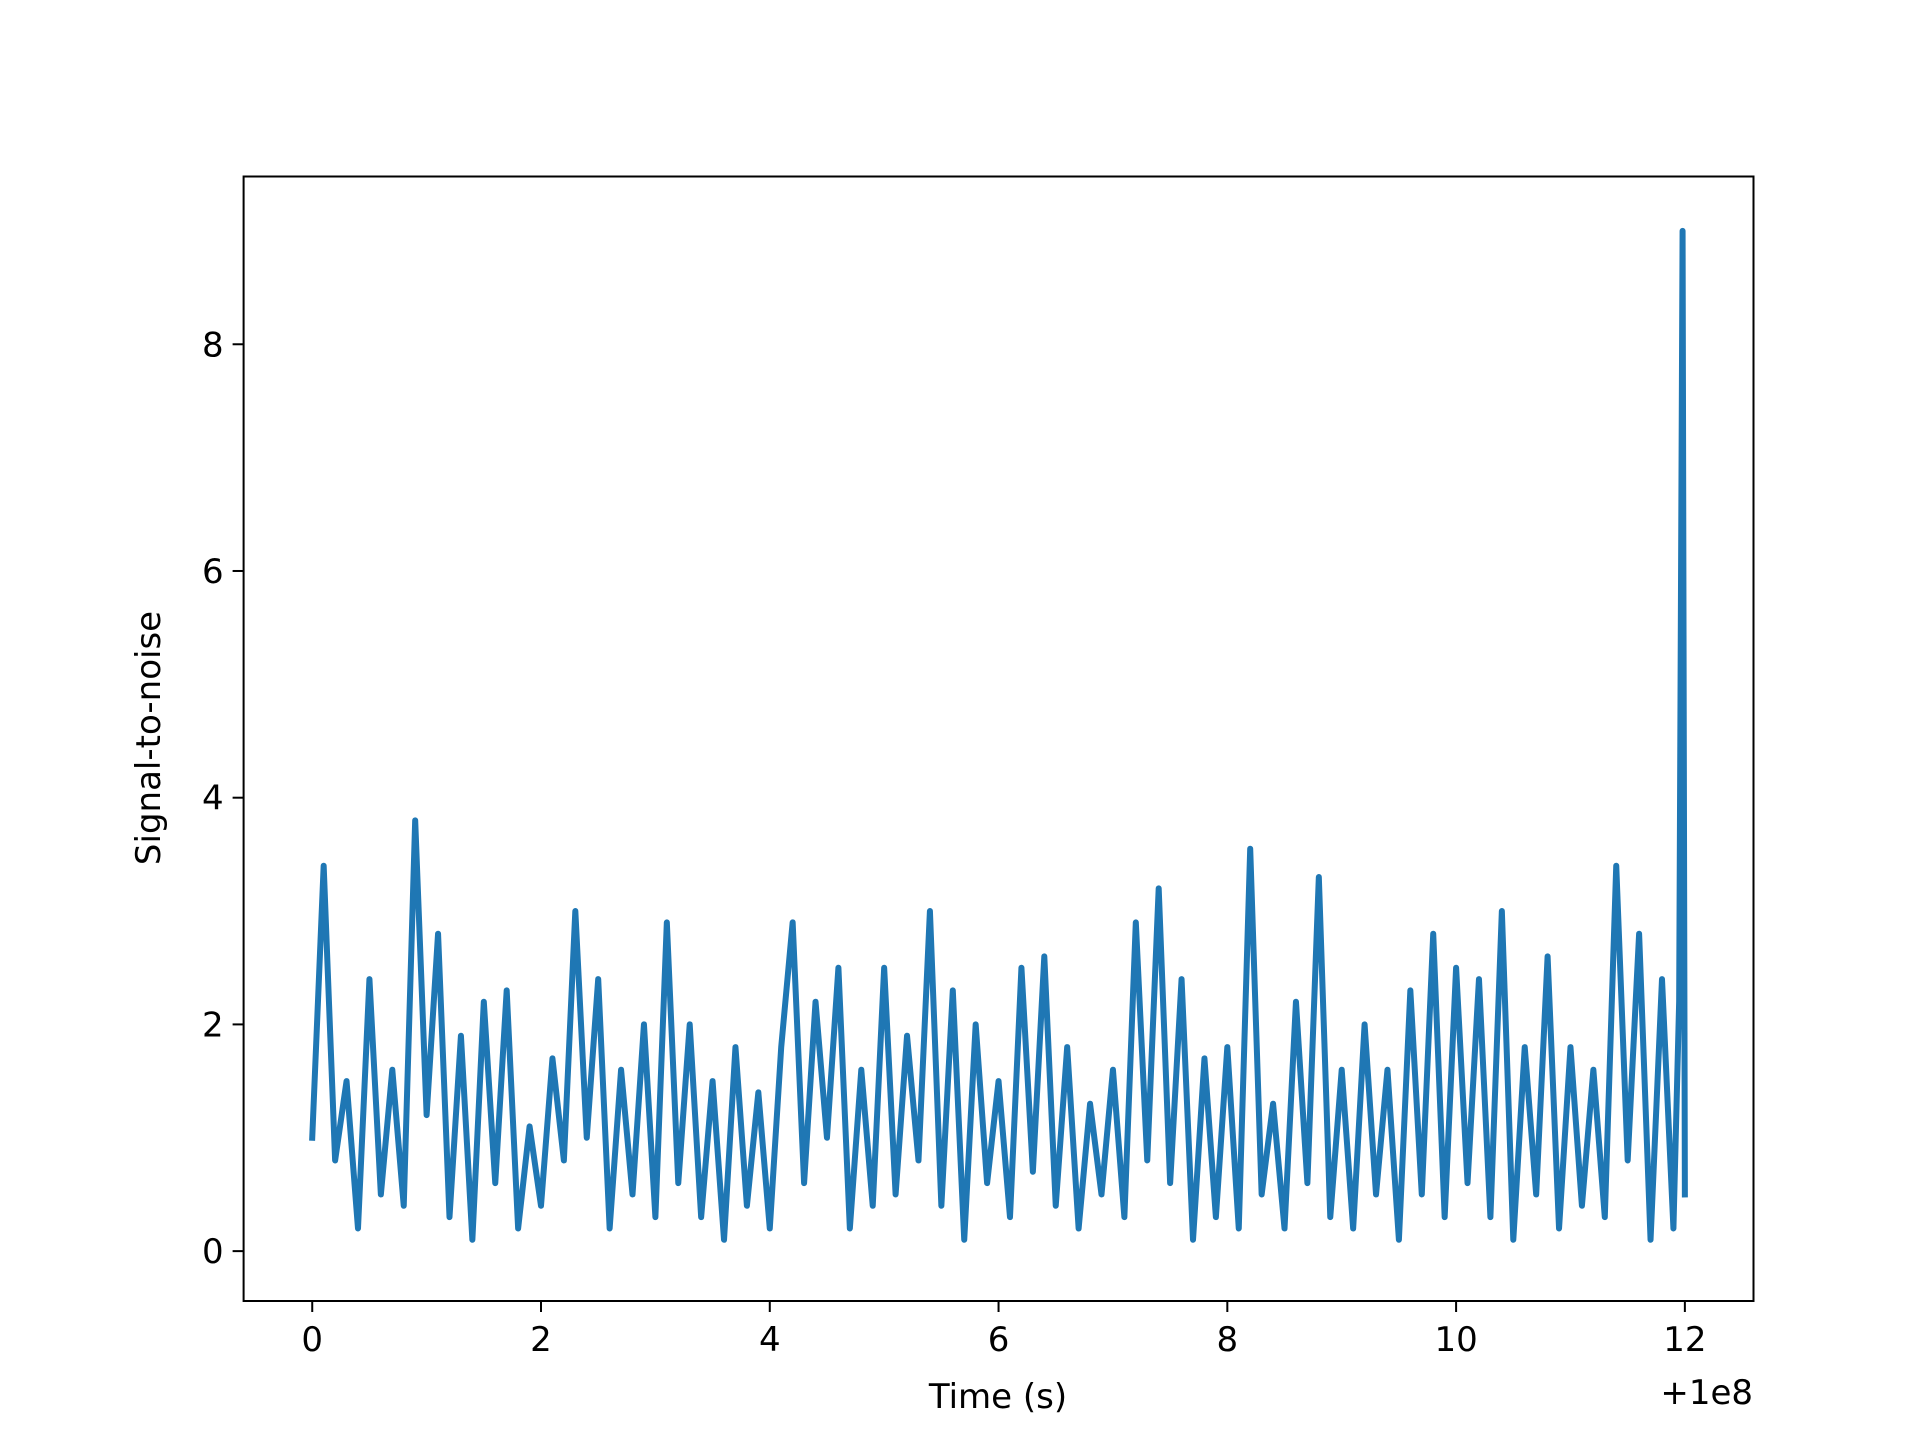  I want to click on x-tick-label: 6, so click(999, 1340).